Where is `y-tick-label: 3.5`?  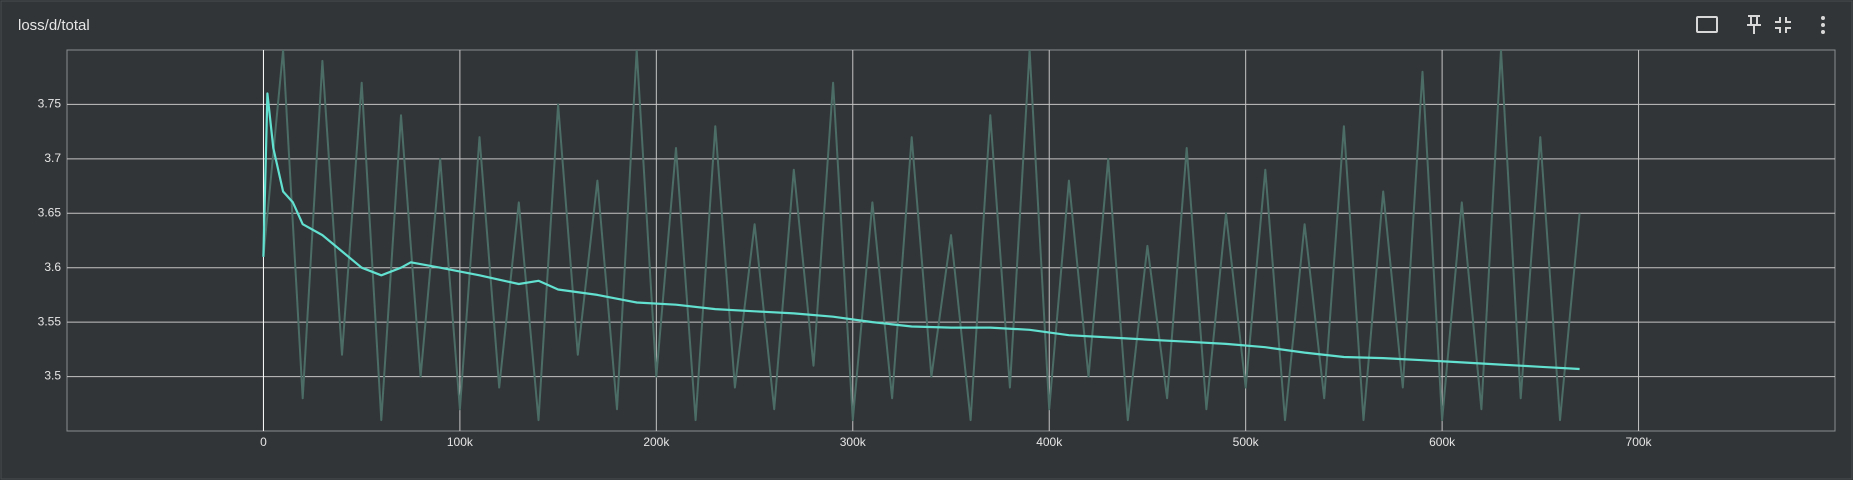 y-tick-label: 3.5 is located at coordinates (52, 376).